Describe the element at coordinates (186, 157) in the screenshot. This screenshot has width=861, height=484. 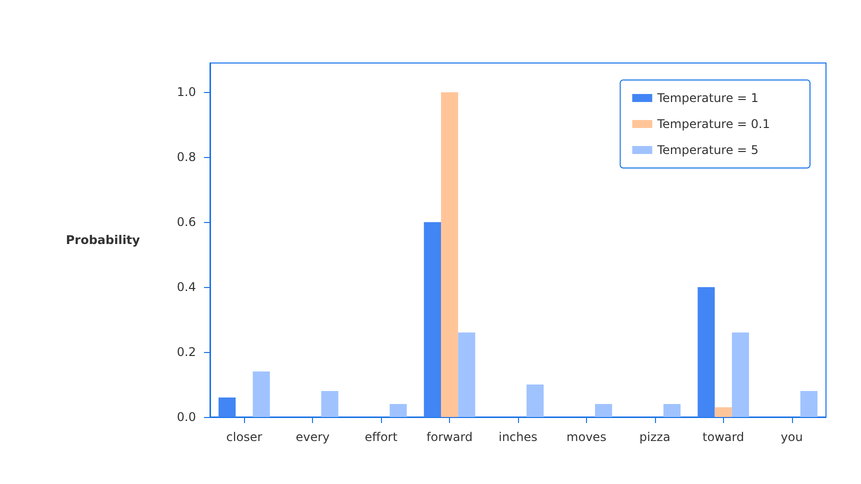
I see `y-tick-label: 0.8` at that location.